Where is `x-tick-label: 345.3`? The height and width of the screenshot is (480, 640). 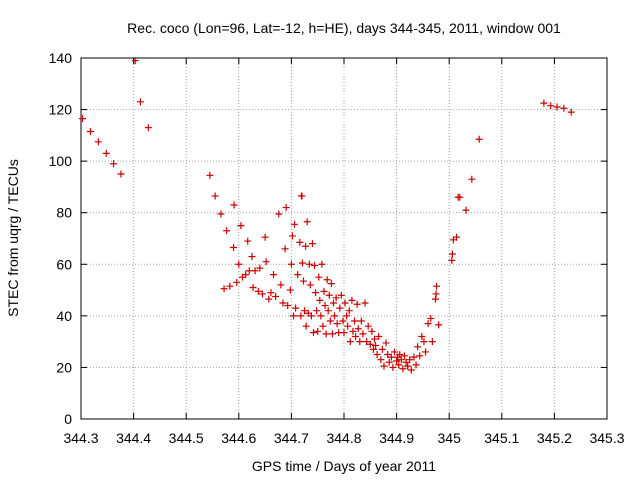 x-tick-label: 345.3 is located at coordinates (606, 438).